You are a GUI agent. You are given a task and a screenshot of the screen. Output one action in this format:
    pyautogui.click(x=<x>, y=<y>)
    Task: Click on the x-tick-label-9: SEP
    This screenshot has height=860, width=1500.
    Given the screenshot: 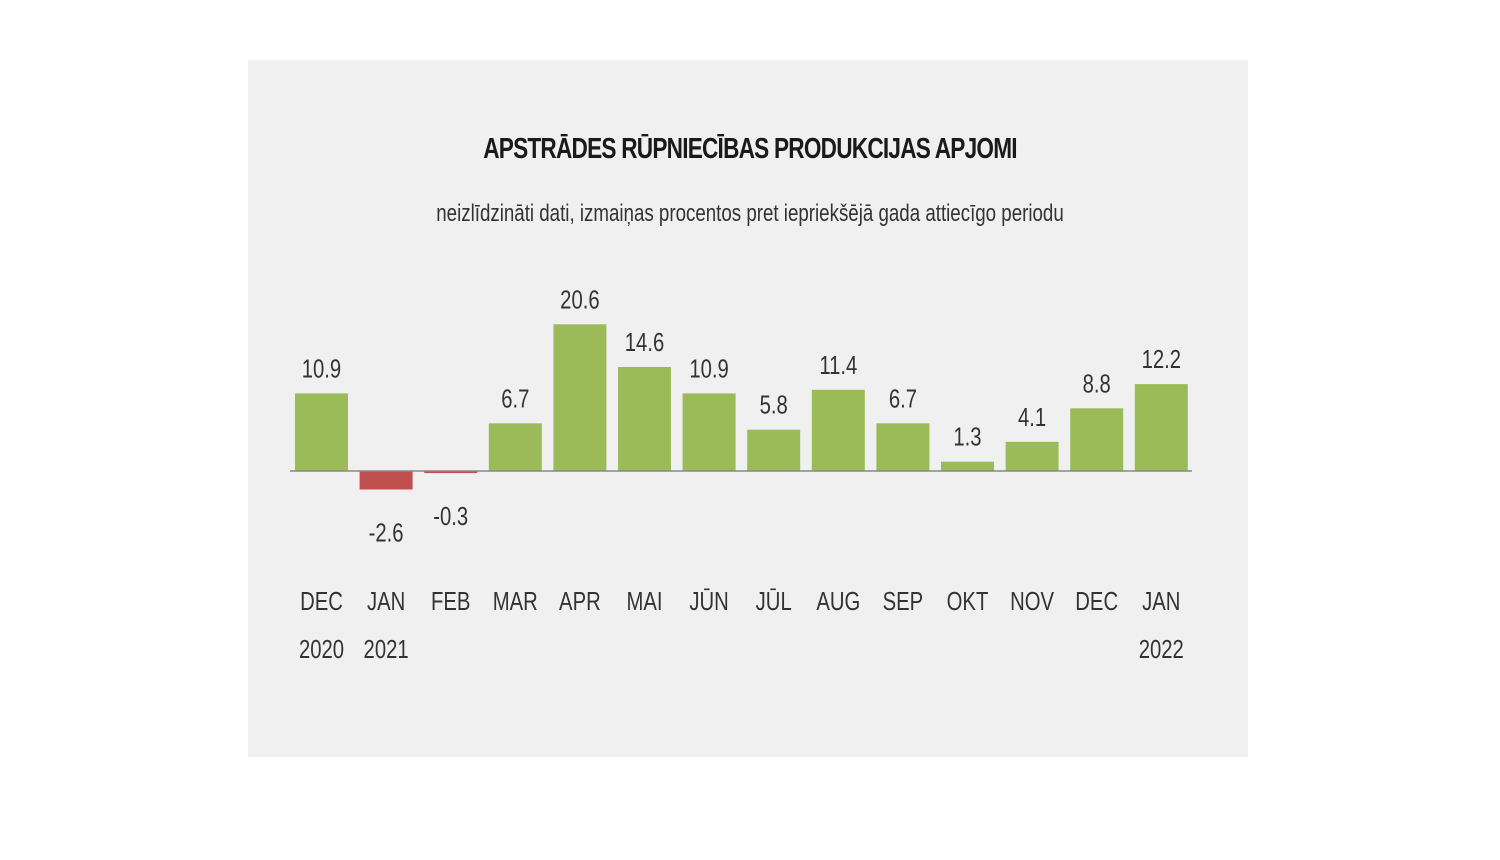 What is the action you would take?
    pyautogui.click(x=903, y=601)
    